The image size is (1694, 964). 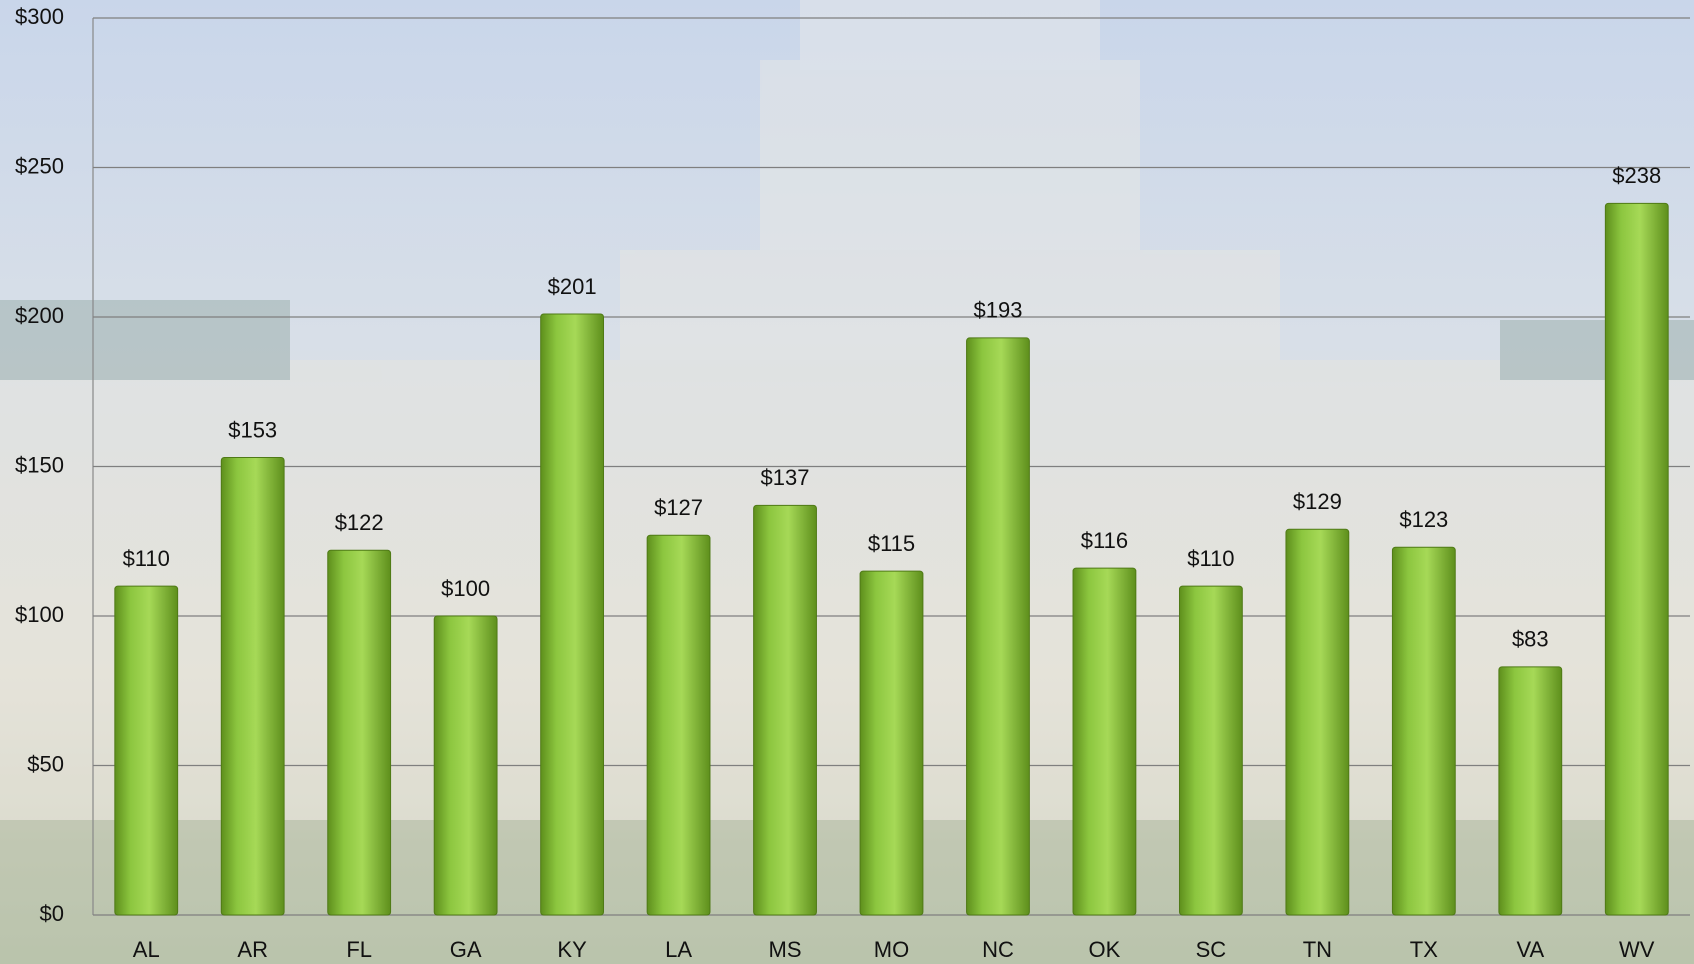 What do you see at coordinates (466, 949) in the screenshot?
I see `x-tick-label: GA` at bounding box center [466, 949].